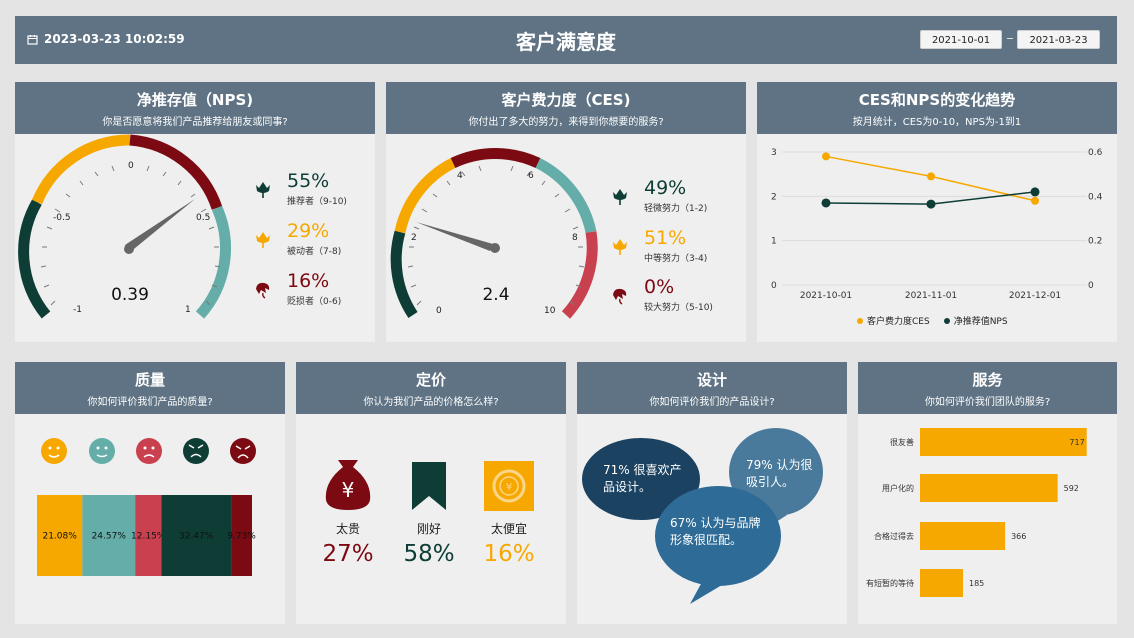 This screenshot has height=638, width=1134. Describe the element at coordinates (1071, 488) in the screenshot. I see `service-bar-value: 592` at that location.